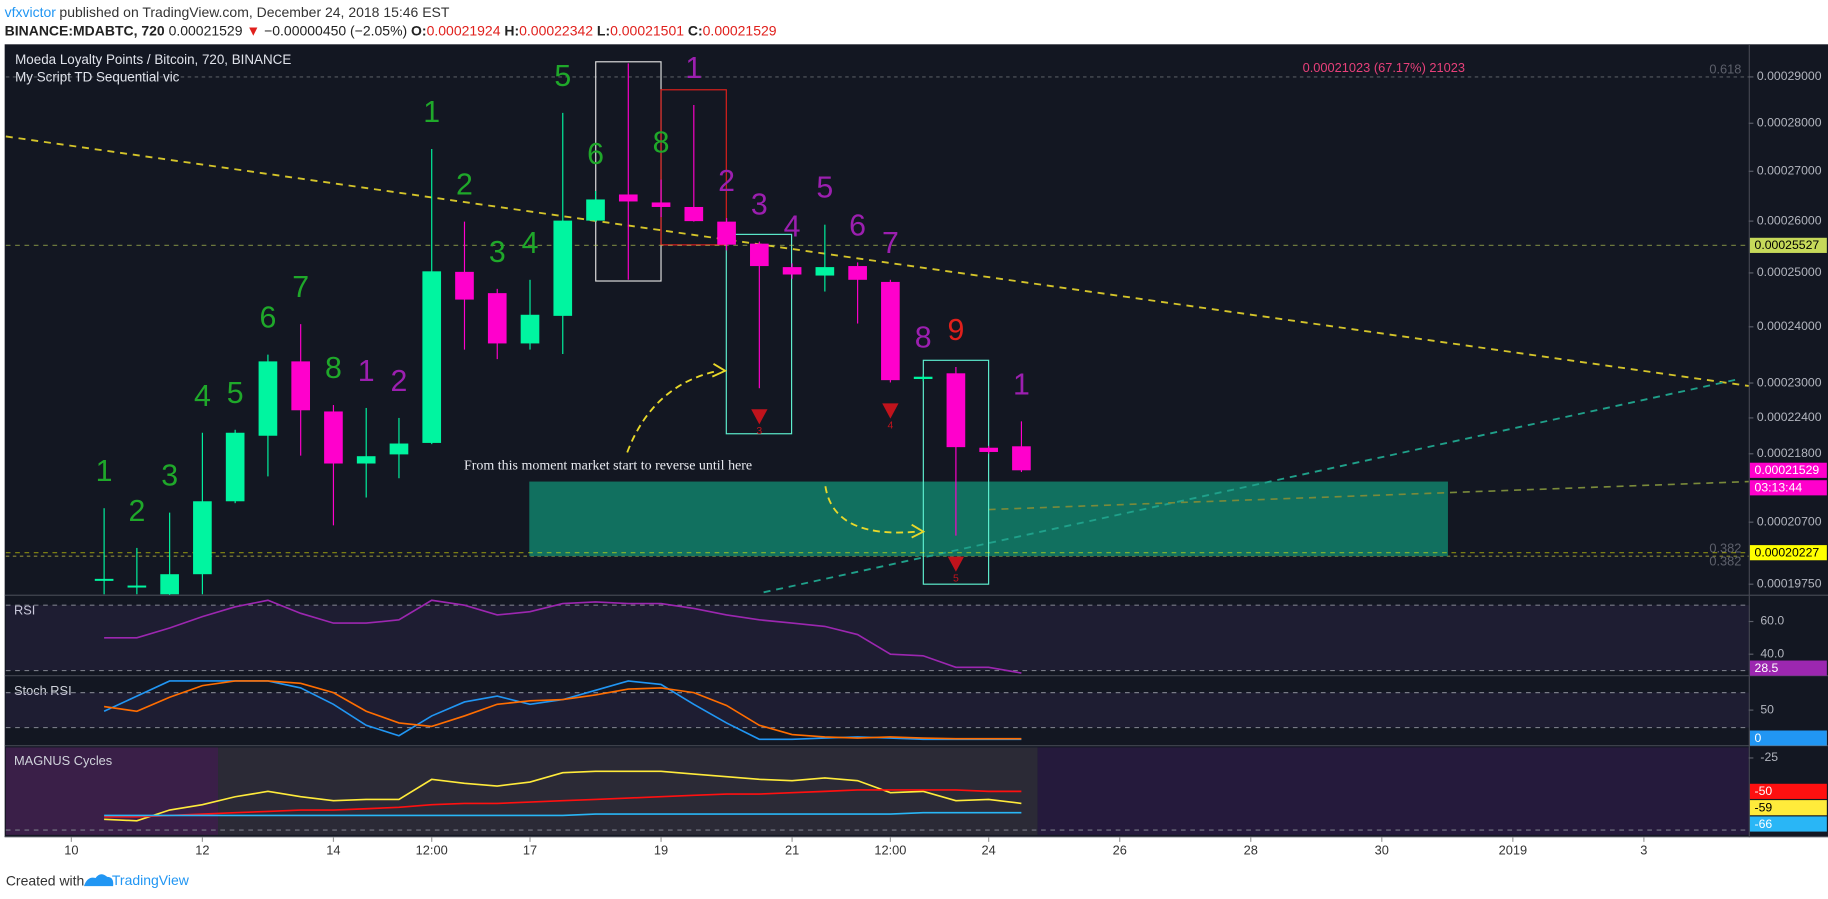 This screenshot has height=899, width=1828. I want to click on td-count: 3, so click(759, 205).